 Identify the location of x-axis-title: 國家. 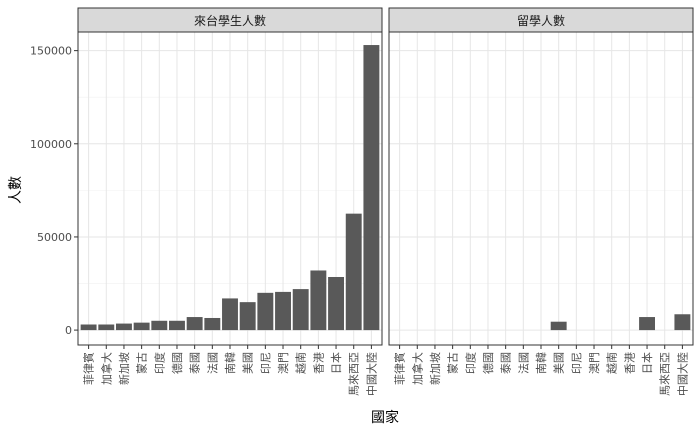
(385, 417).